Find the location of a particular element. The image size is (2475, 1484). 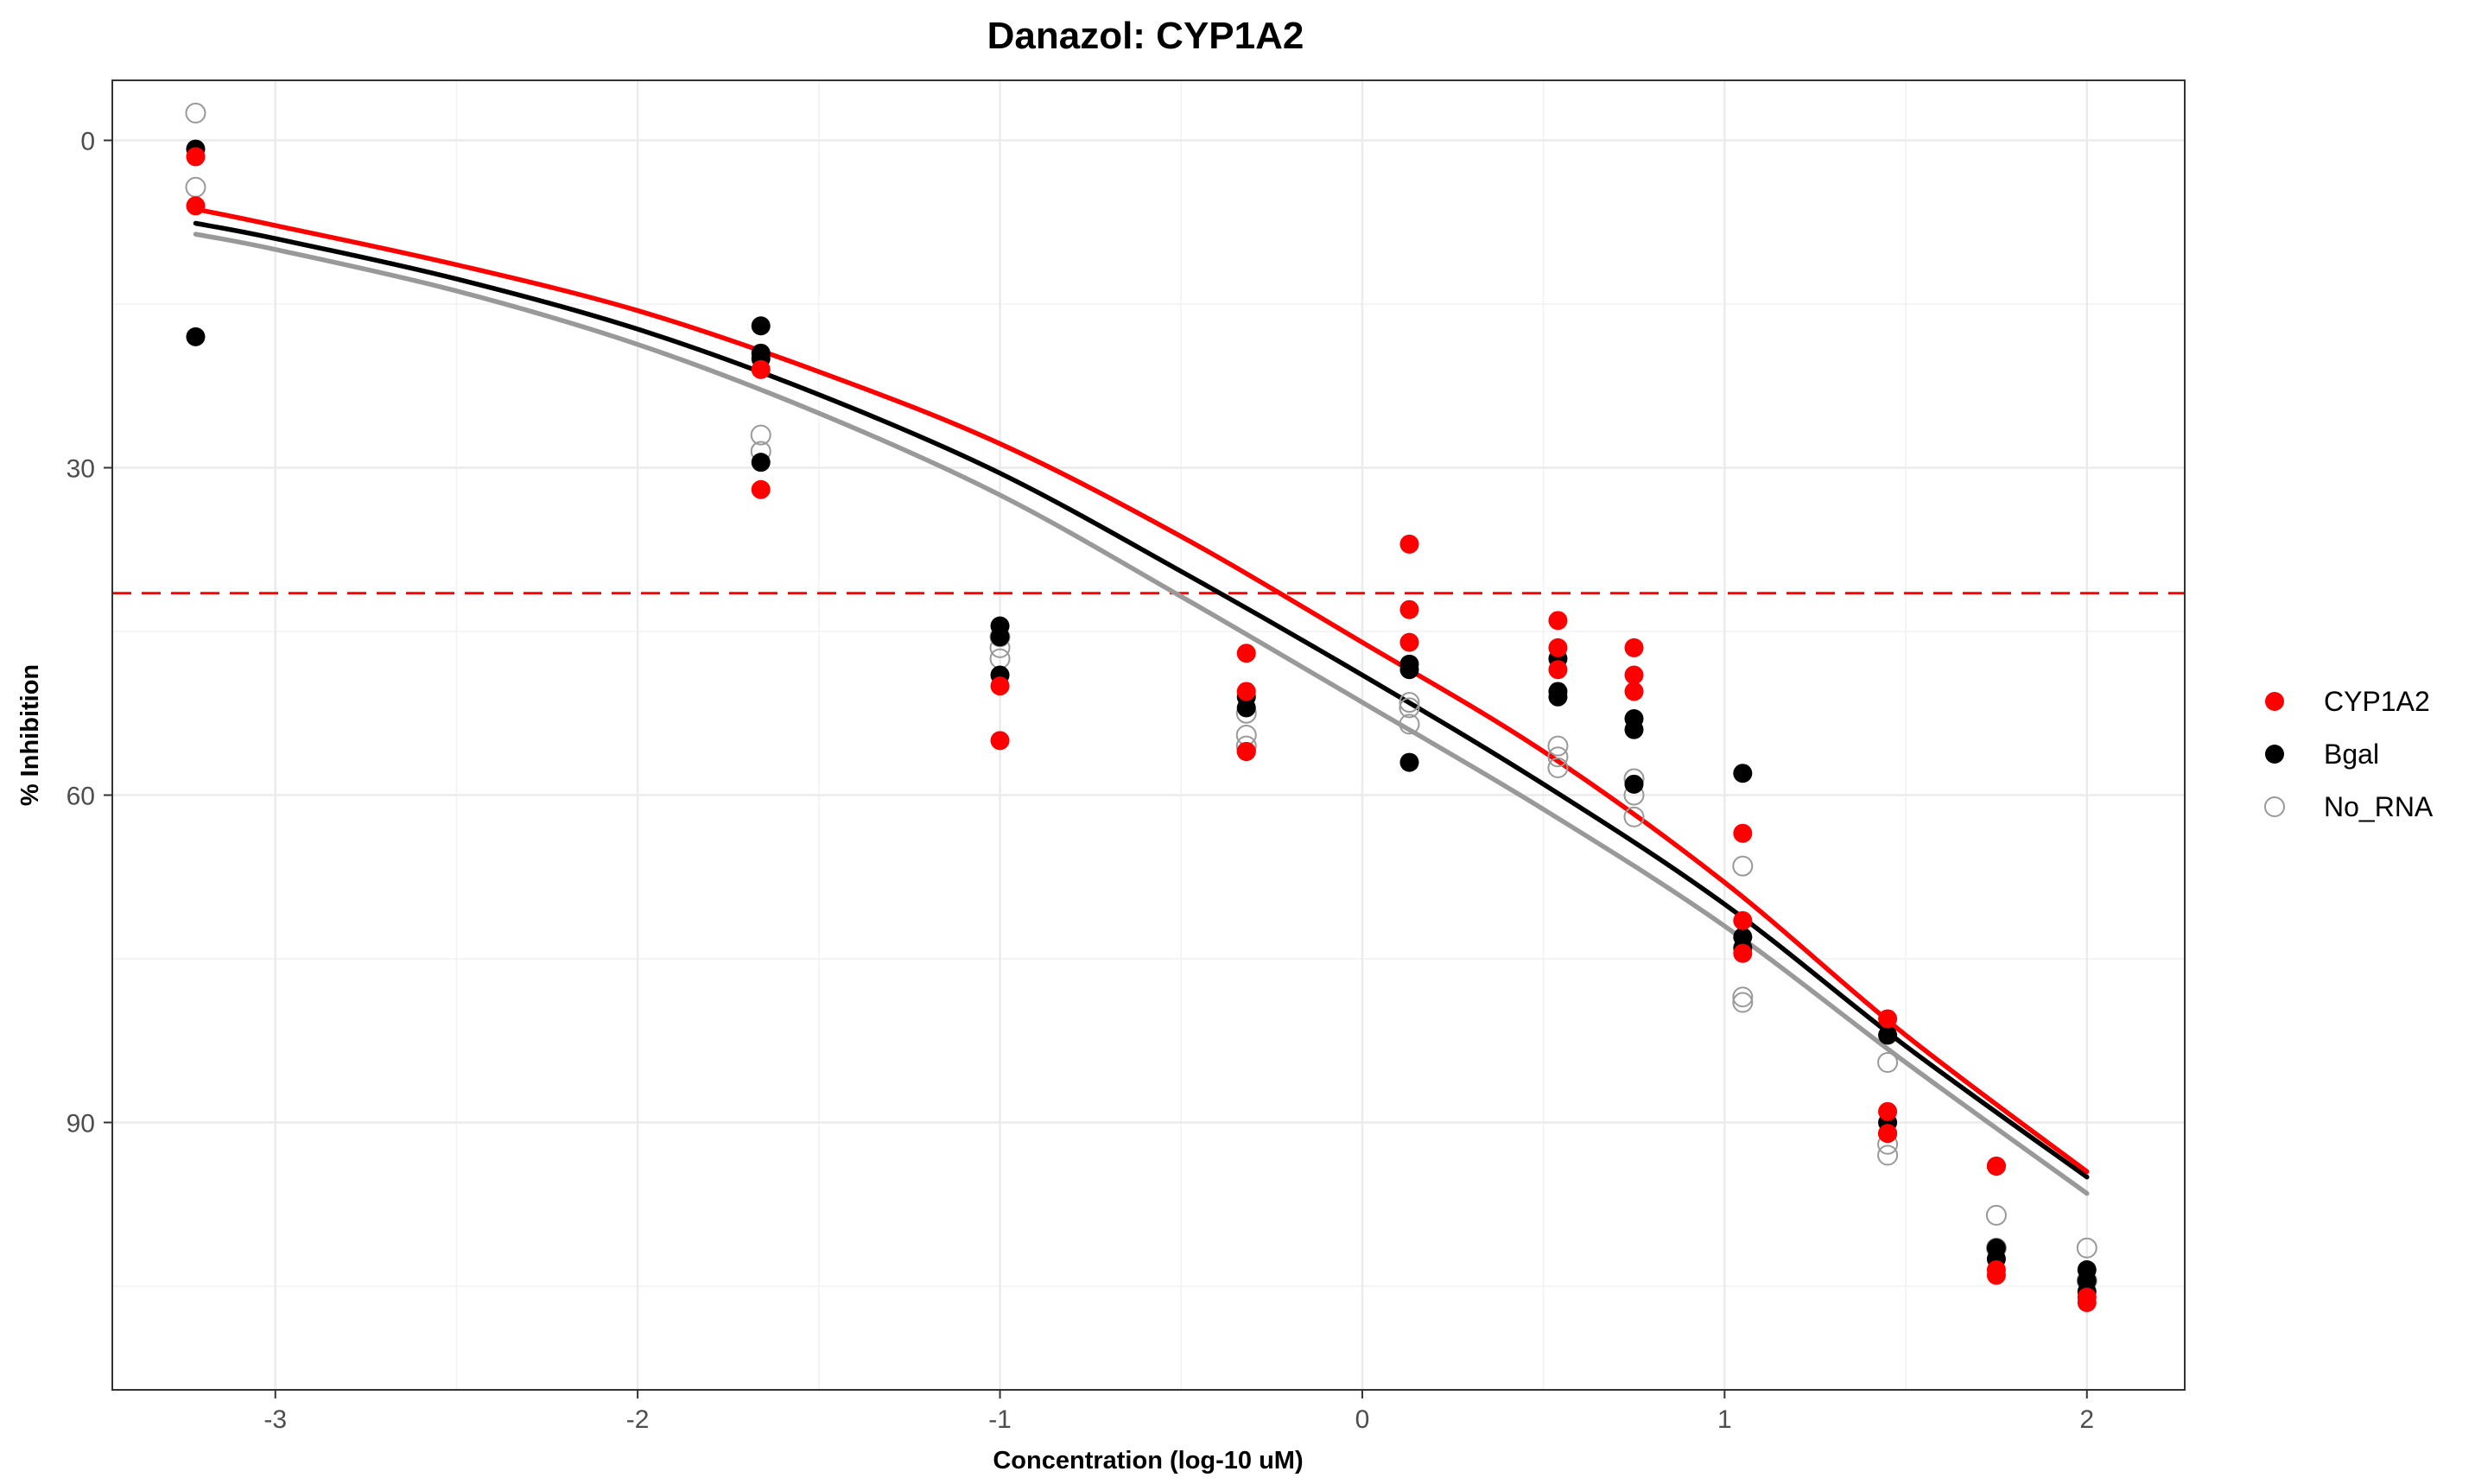

chart-title: Danazol: CYP1A2 is located at coordinates (1145, 36).